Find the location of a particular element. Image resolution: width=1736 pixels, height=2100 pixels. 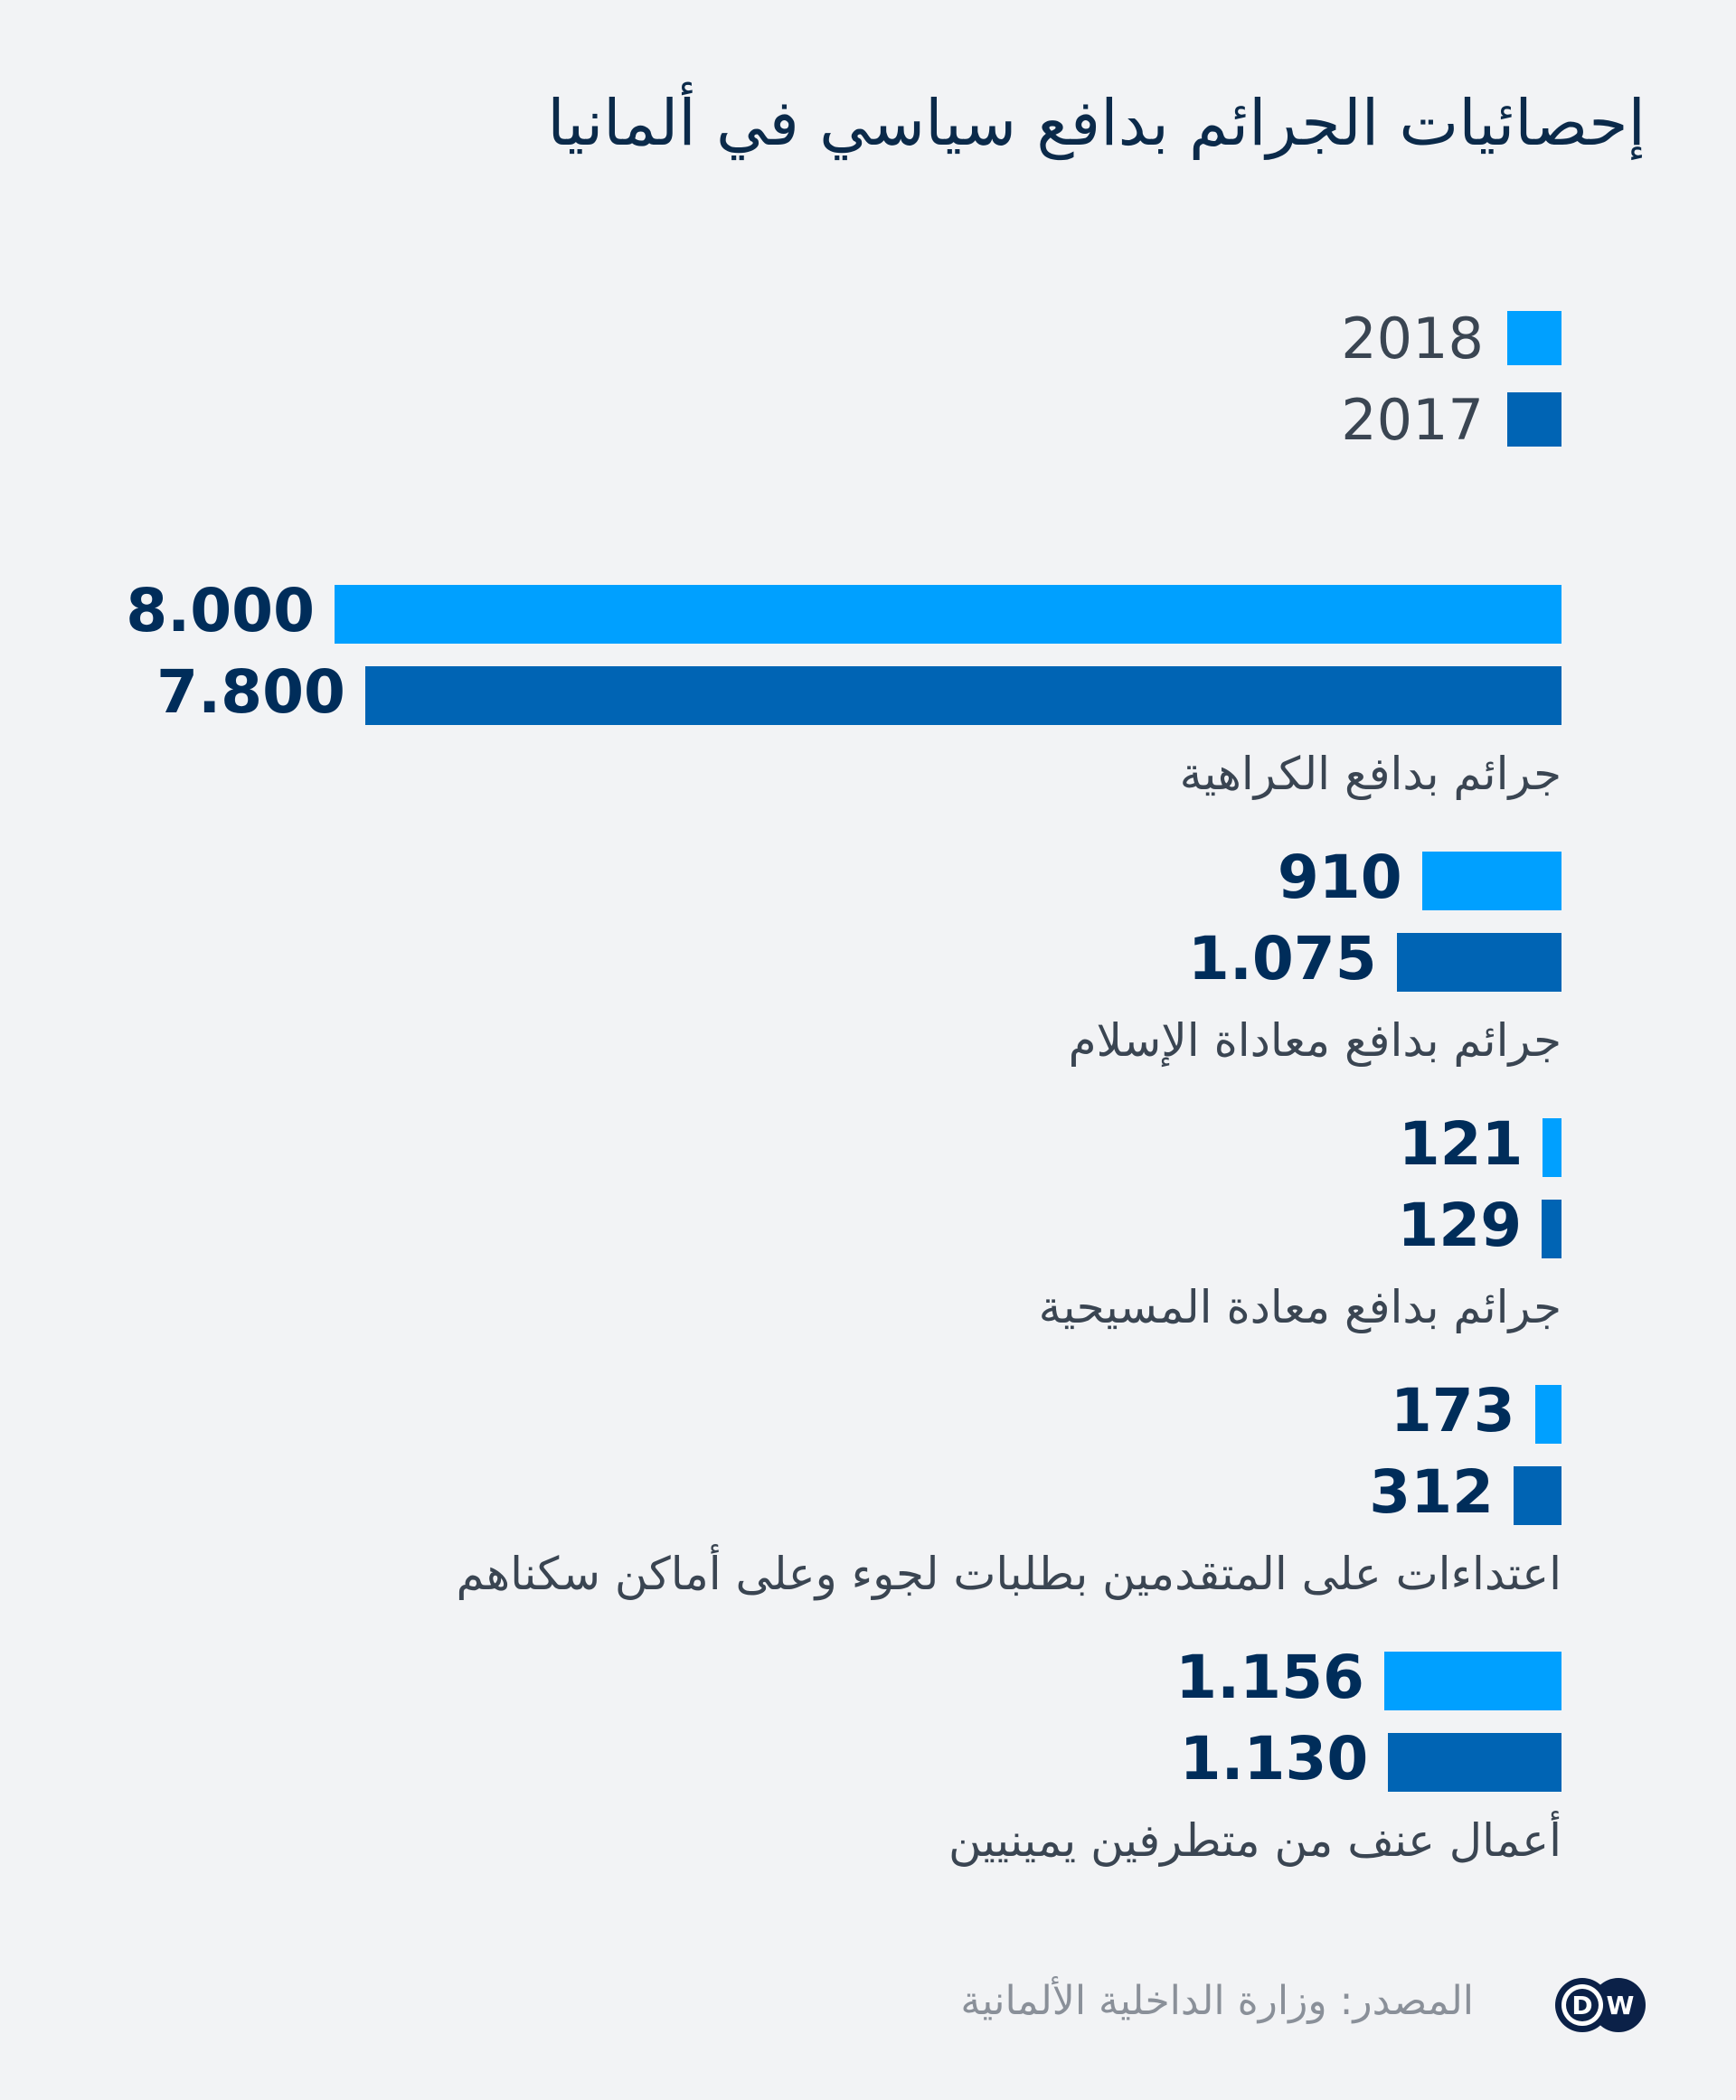

category-label: جرائم بدافع الكراهية is located at coordinates (1370, 774).